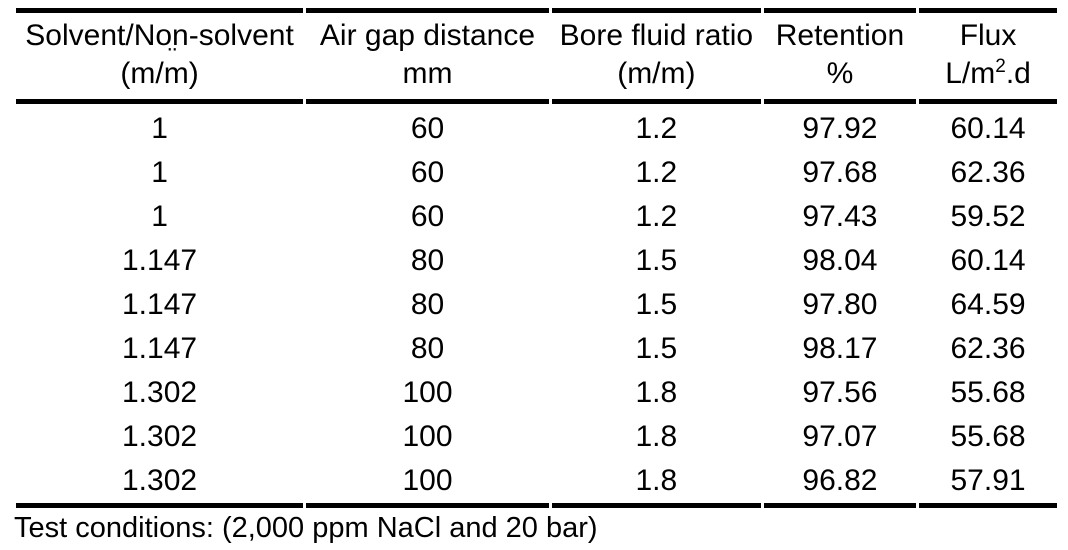  I want to click on header-title: Retention, so click(840, 35).